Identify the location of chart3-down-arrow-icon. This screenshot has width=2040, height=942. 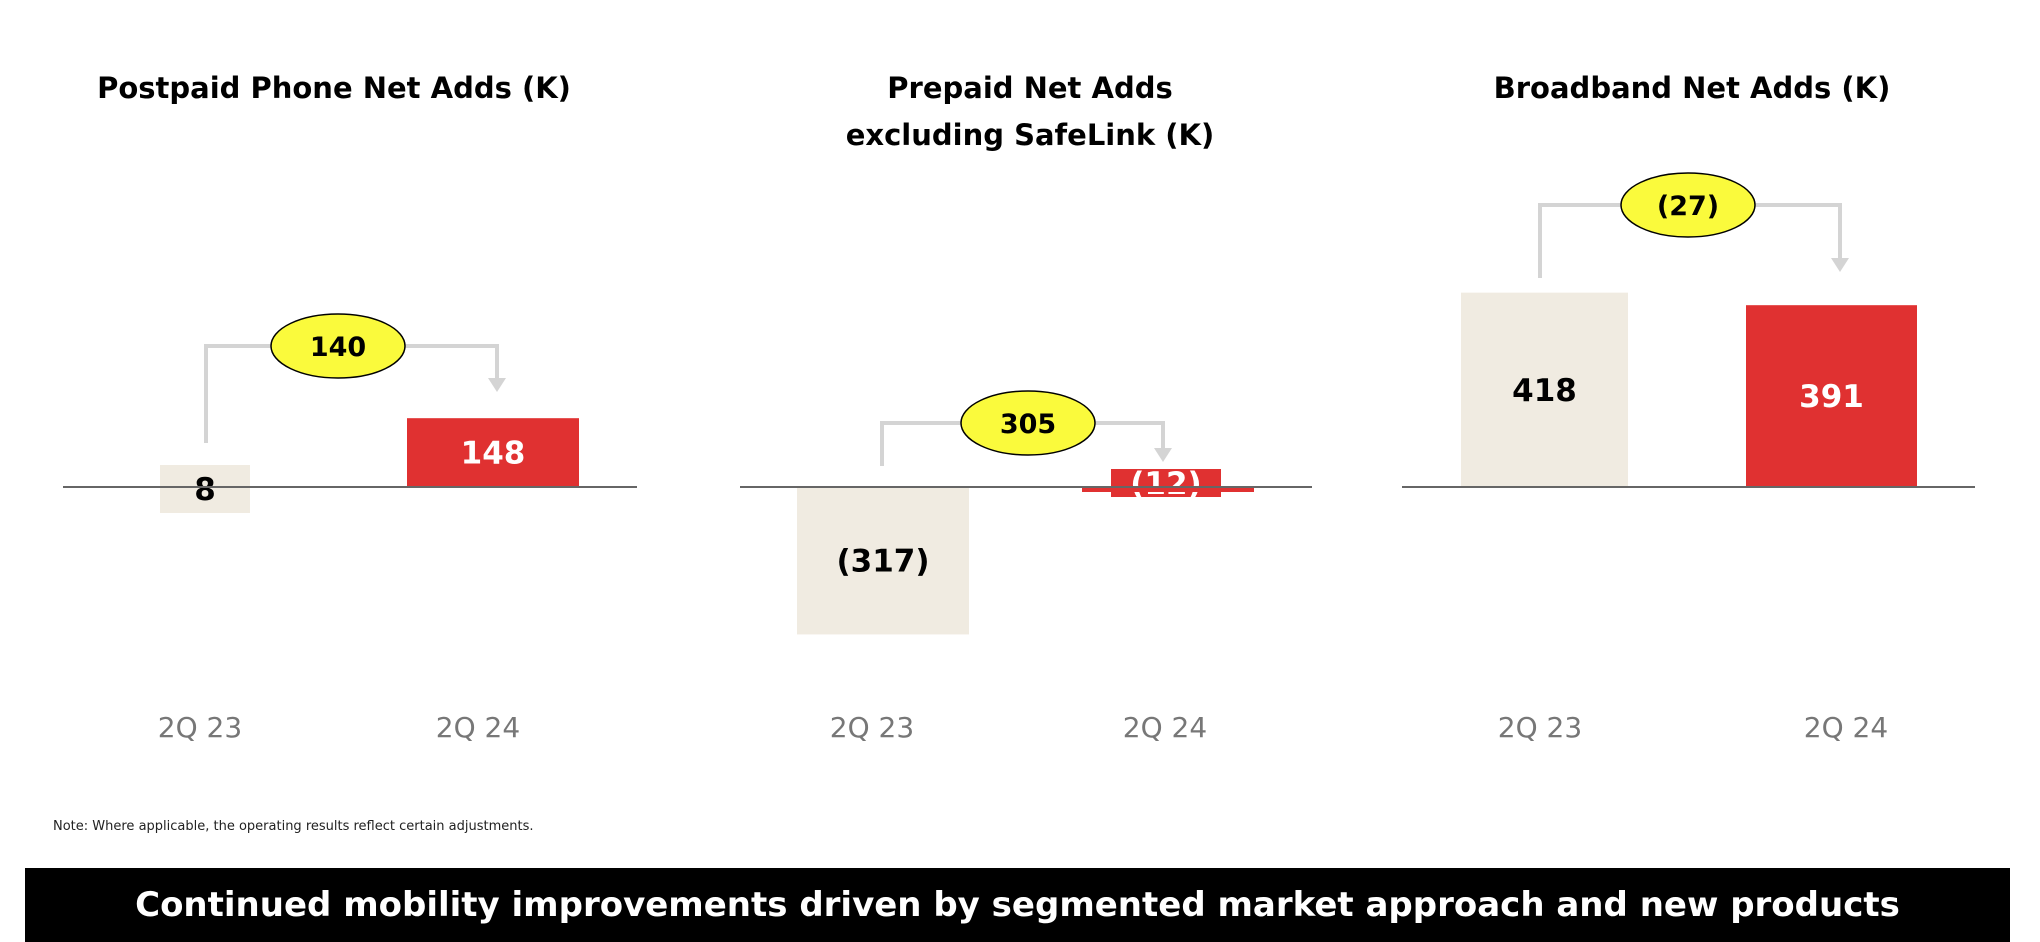
(1840, 265).